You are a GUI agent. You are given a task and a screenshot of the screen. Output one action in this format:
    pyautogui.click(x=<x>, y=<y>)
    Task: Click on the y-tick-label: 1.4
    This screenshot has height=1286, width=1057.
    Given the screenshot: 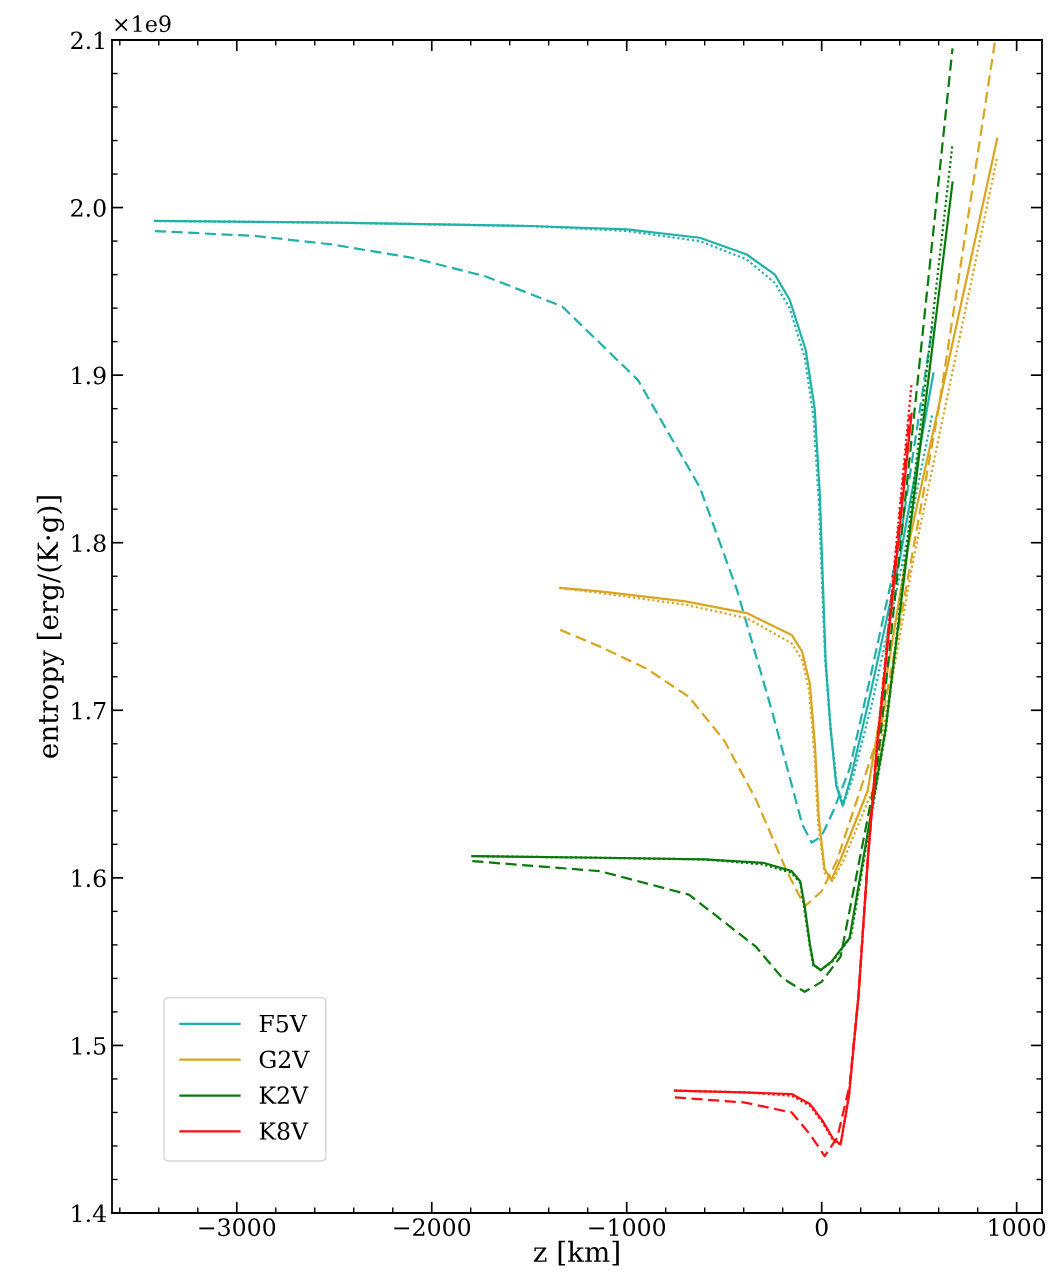 What is the action you would take?
    pyautogui.click(x=89, y=1213)
    